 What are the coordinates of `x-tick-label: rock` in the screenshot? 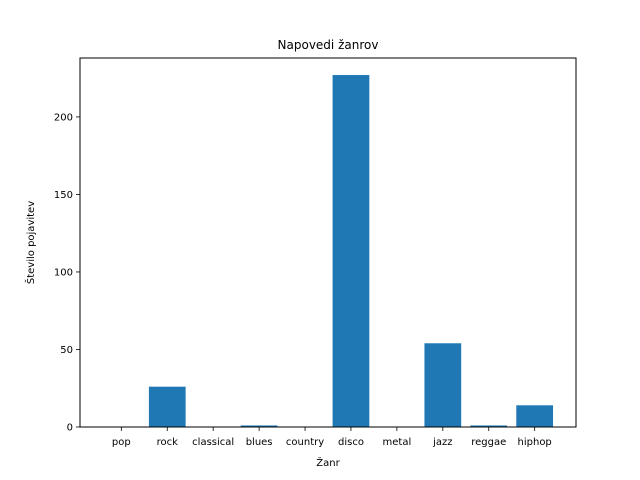 It's located at (168, 442).